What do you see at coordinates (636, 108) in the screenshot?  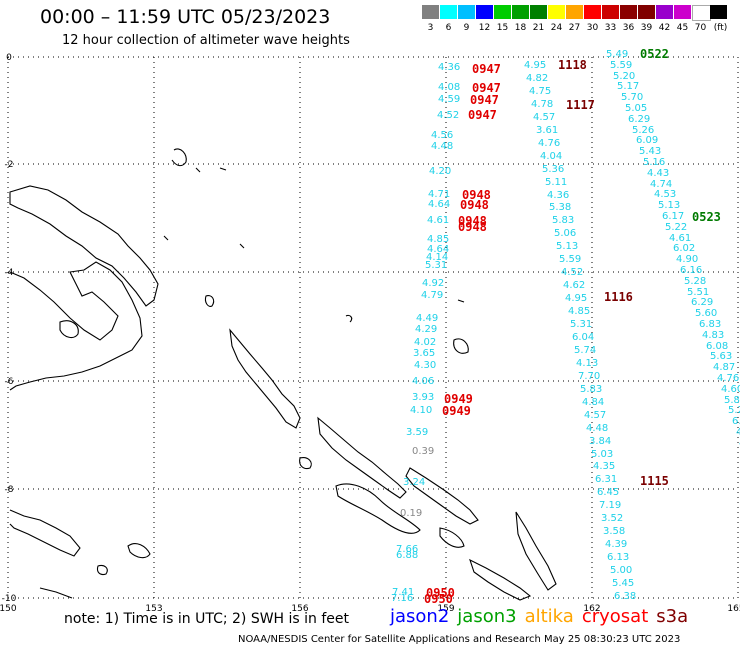 I see `swh-value: 5.05` at bounding box center [636, 108].